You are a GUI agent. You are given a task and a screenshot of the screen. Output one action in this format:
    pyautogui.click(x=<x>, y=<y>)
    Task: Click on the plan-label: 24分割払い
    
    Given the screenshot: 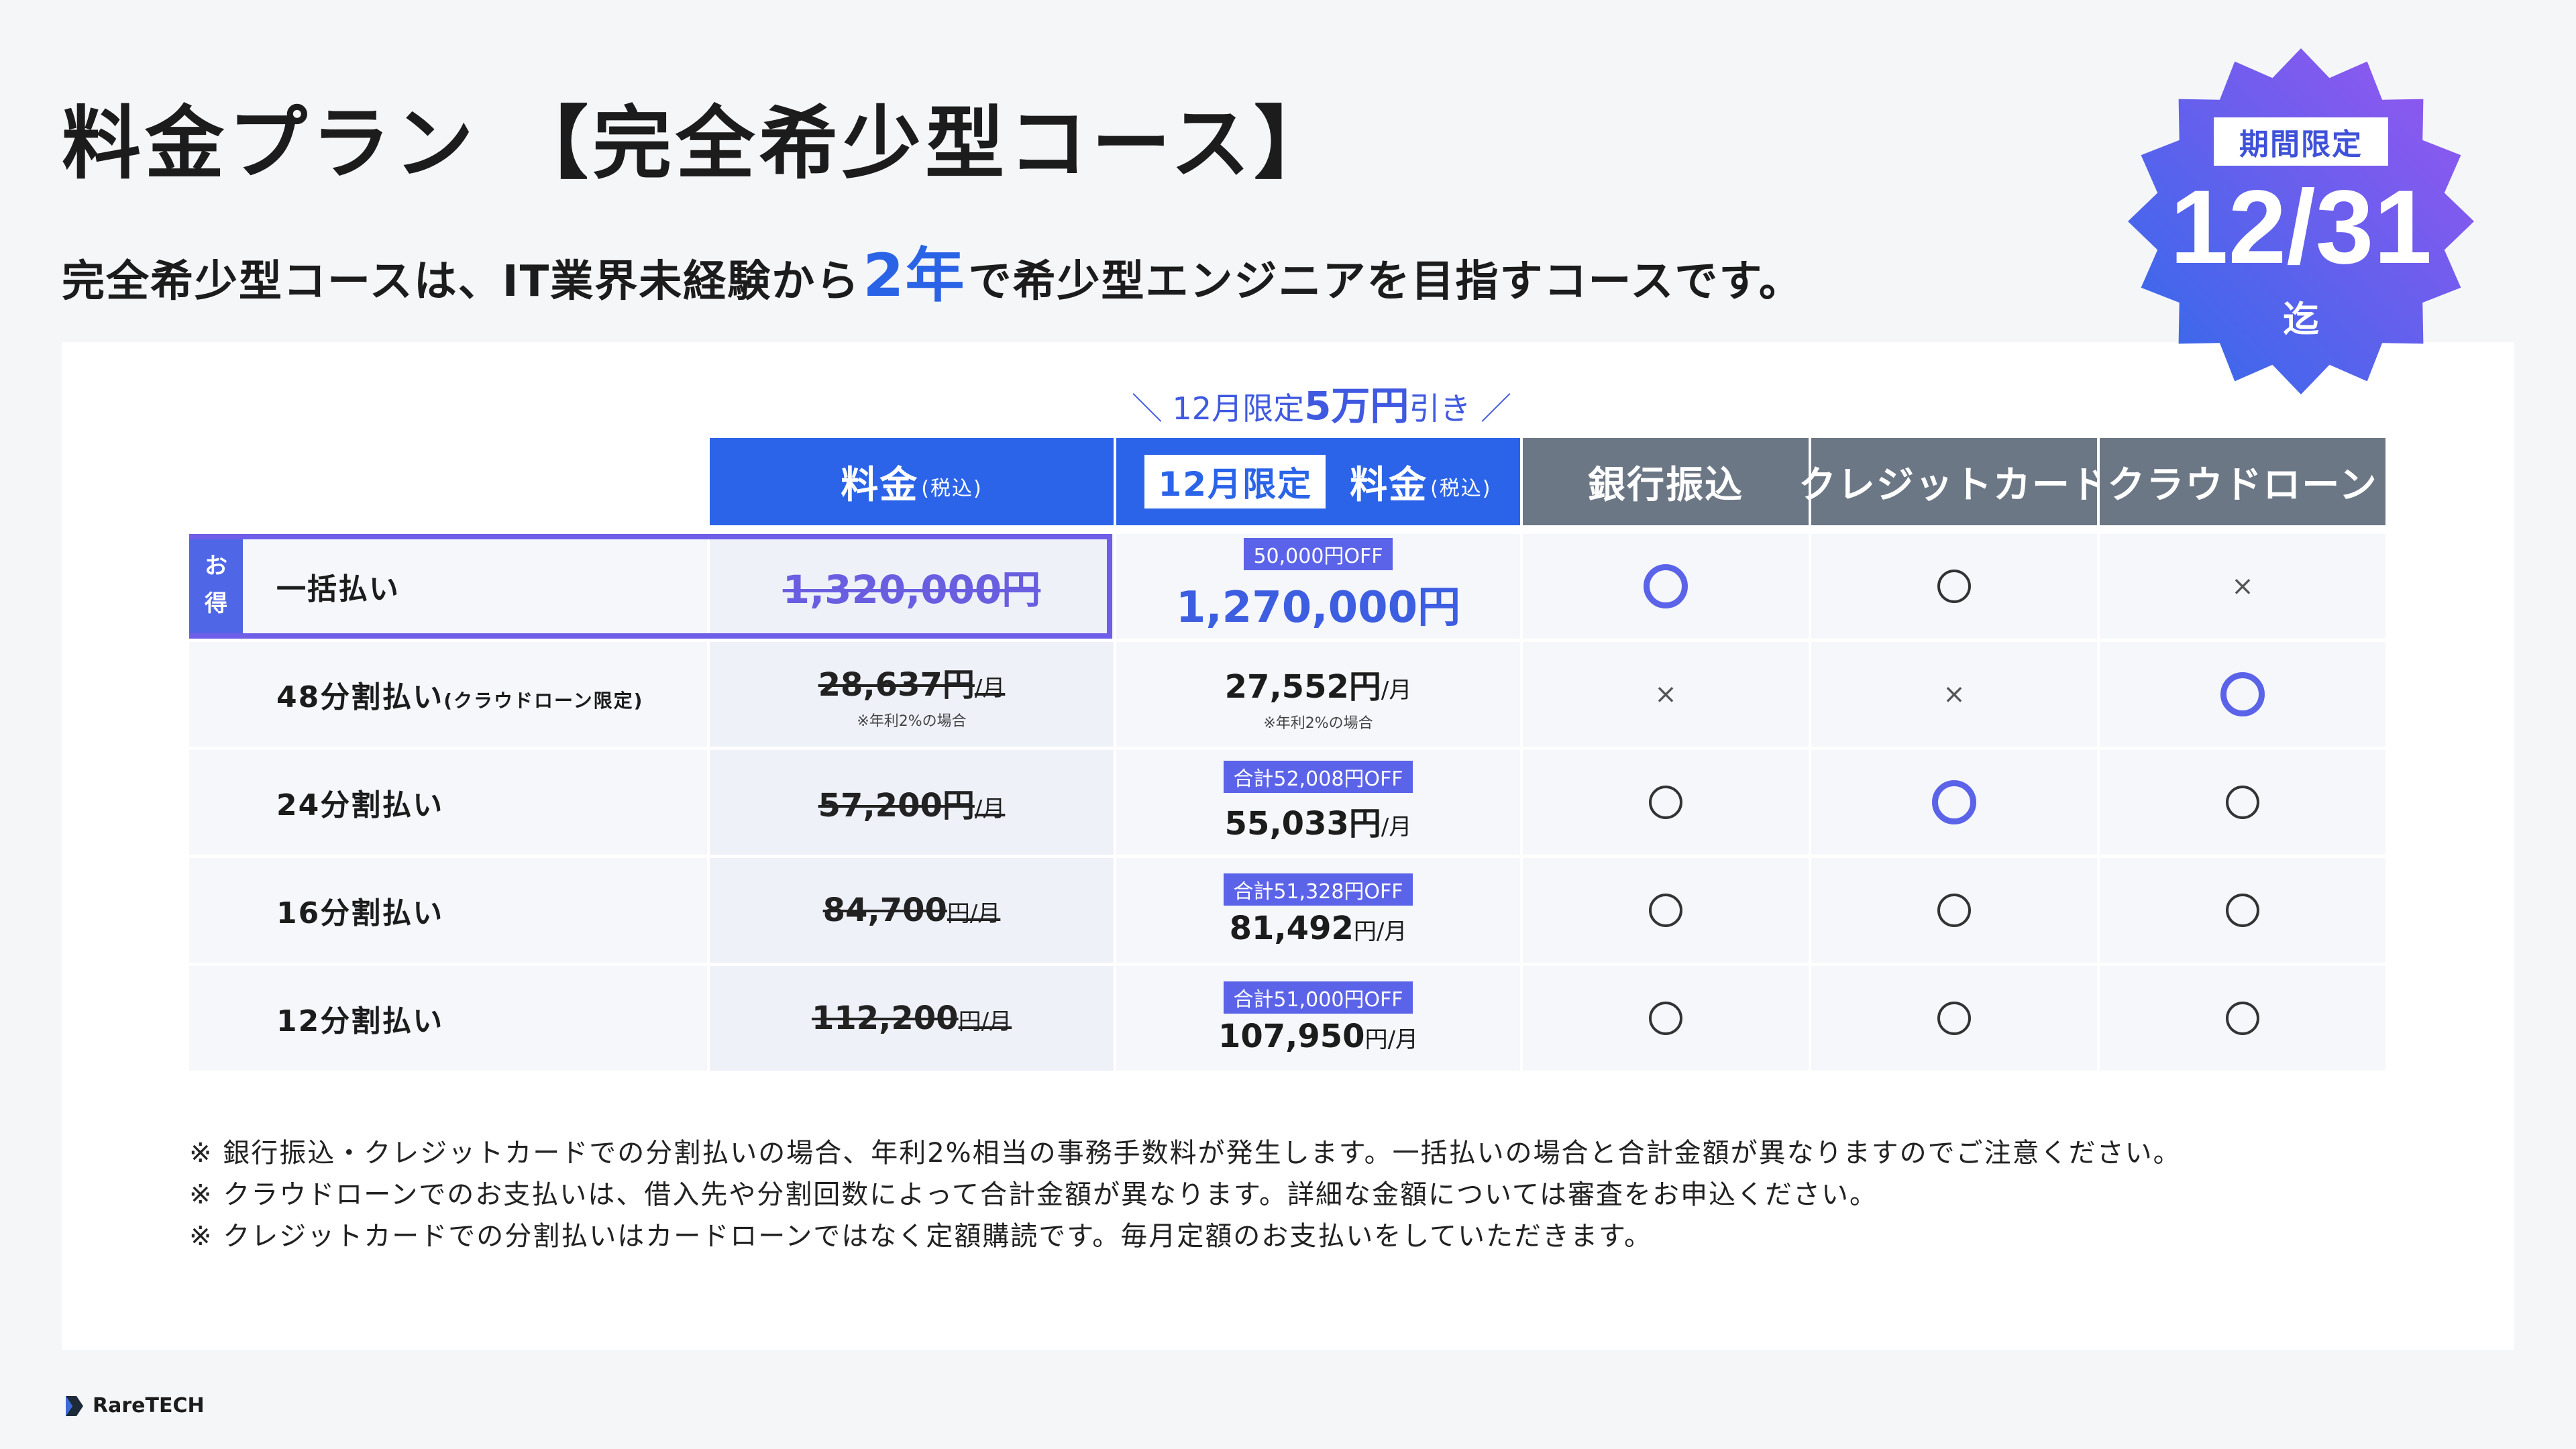 What is the action you would take?
    pyautogui.click(x=448, y=802)
    